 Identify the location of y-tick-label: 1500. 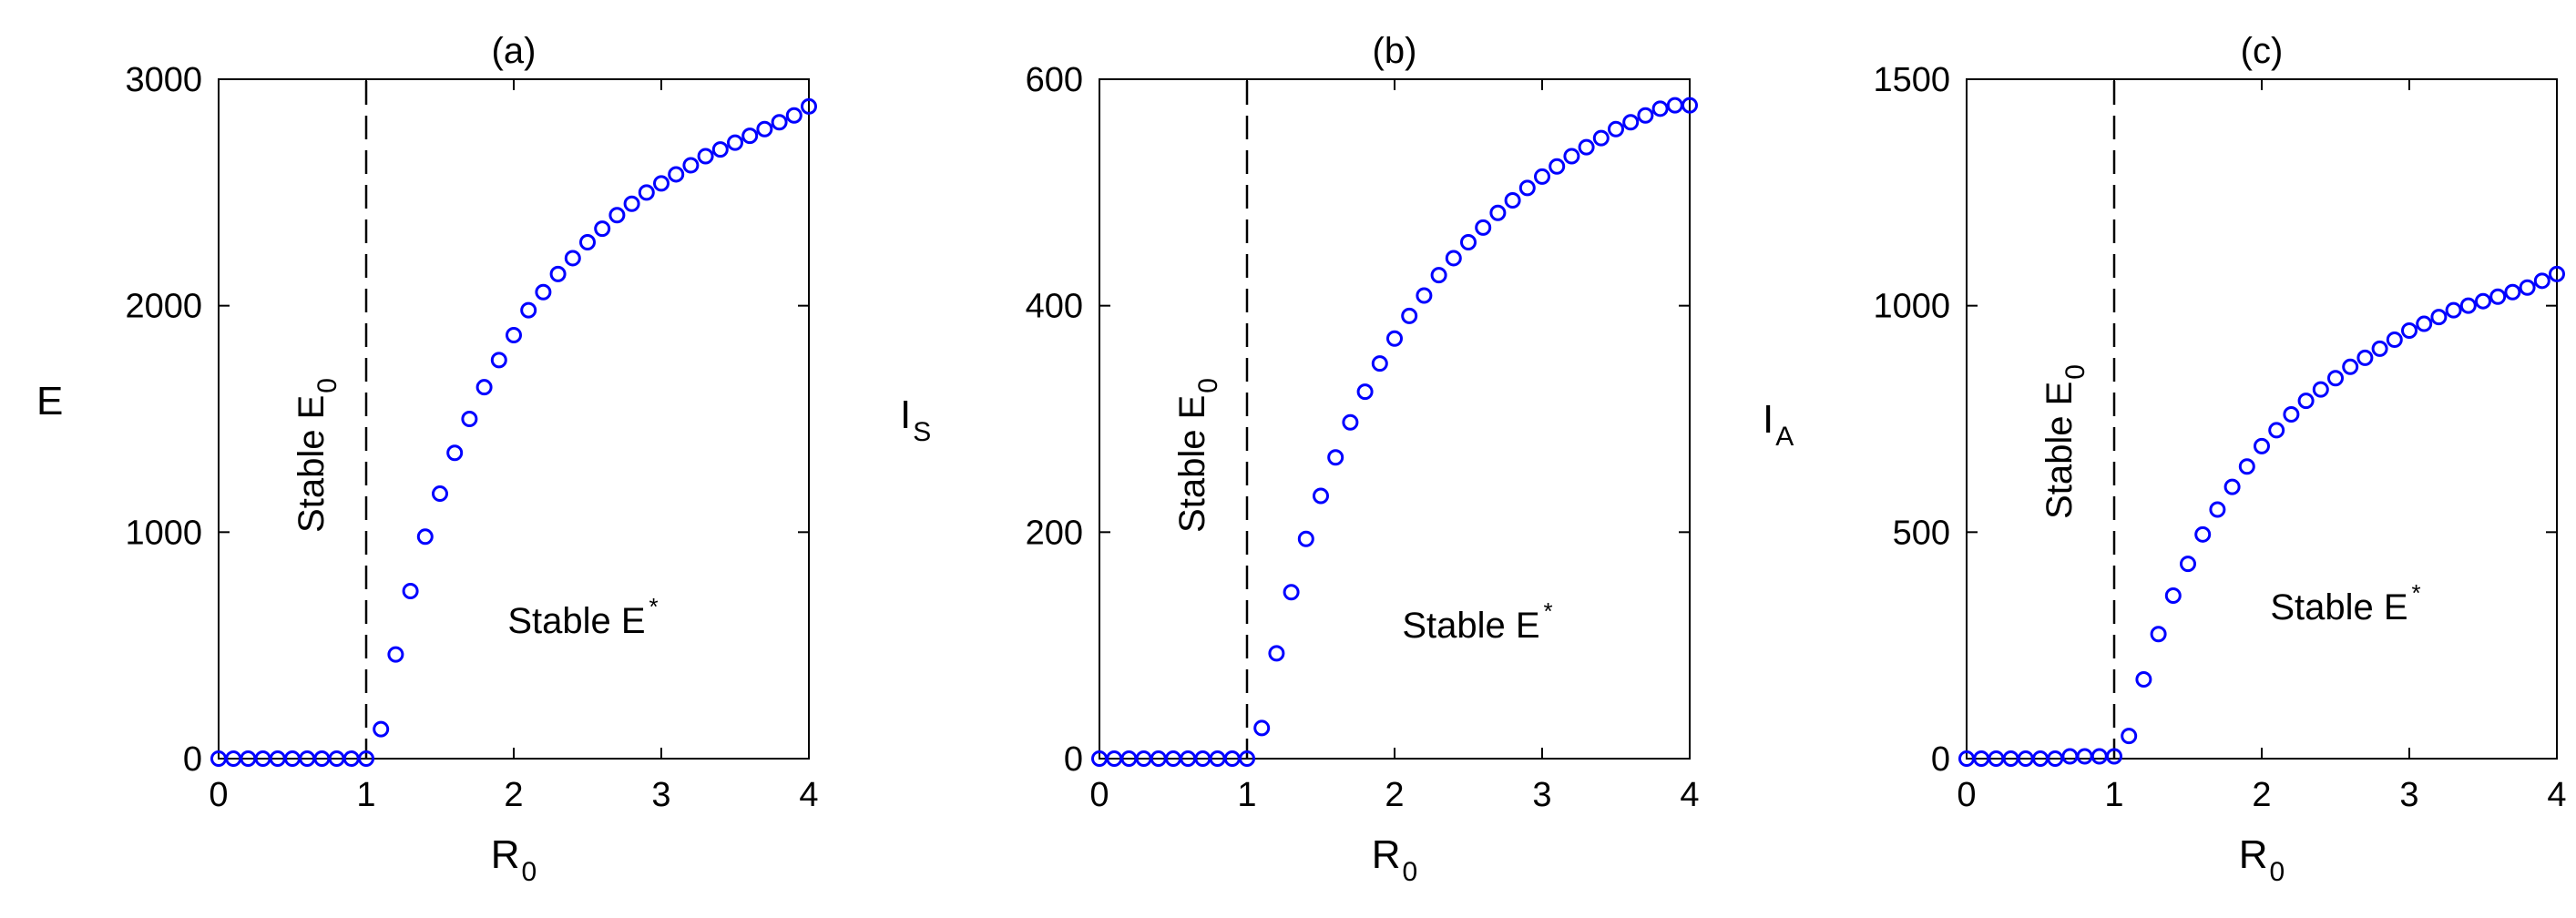
(1912, 80).